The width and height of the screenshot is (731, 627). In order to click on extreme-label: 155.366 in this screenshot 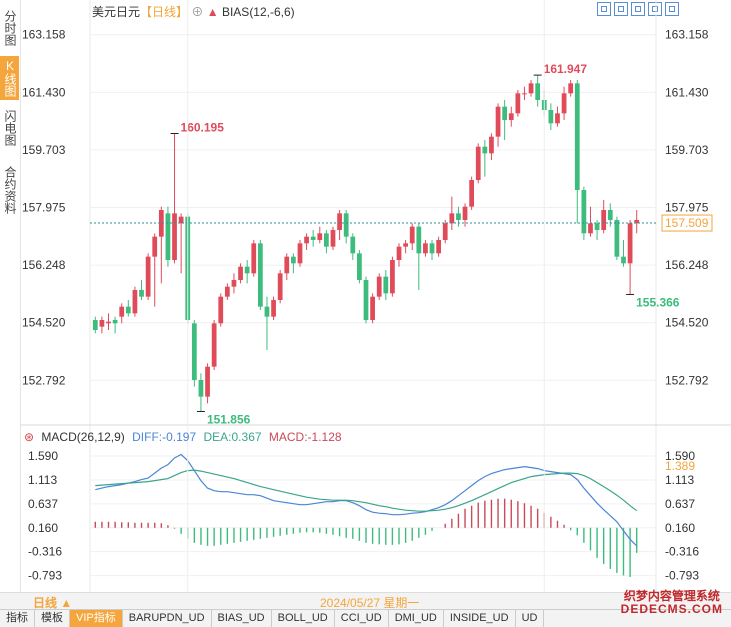, I will do `click(658, 302)`.